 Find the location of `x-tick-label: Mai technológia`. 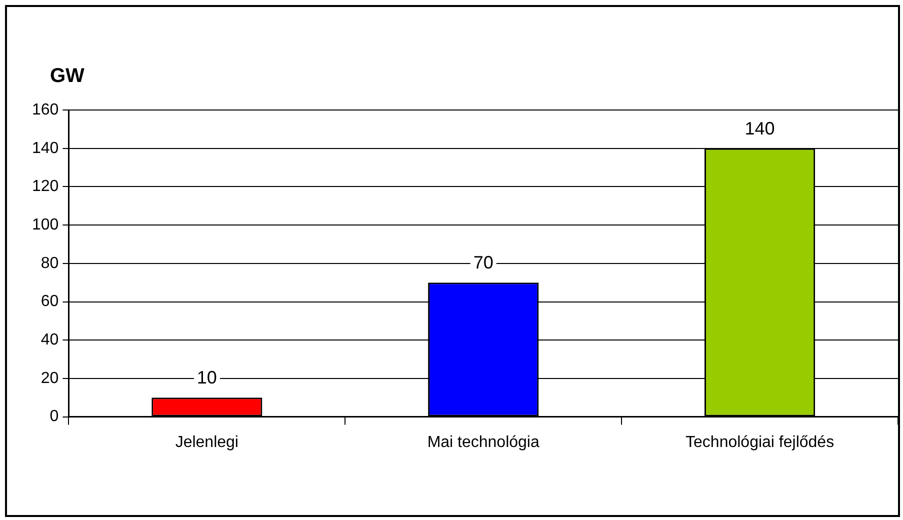

x-tick-label: Mai technológia is located at coordinates (483, 442).